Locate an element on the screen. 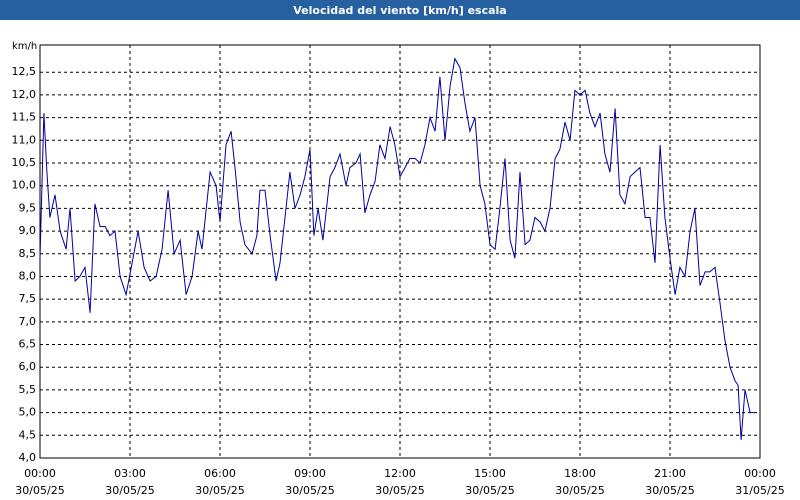  x-tick-label: 03:00 is located at coordinates (130, 473).